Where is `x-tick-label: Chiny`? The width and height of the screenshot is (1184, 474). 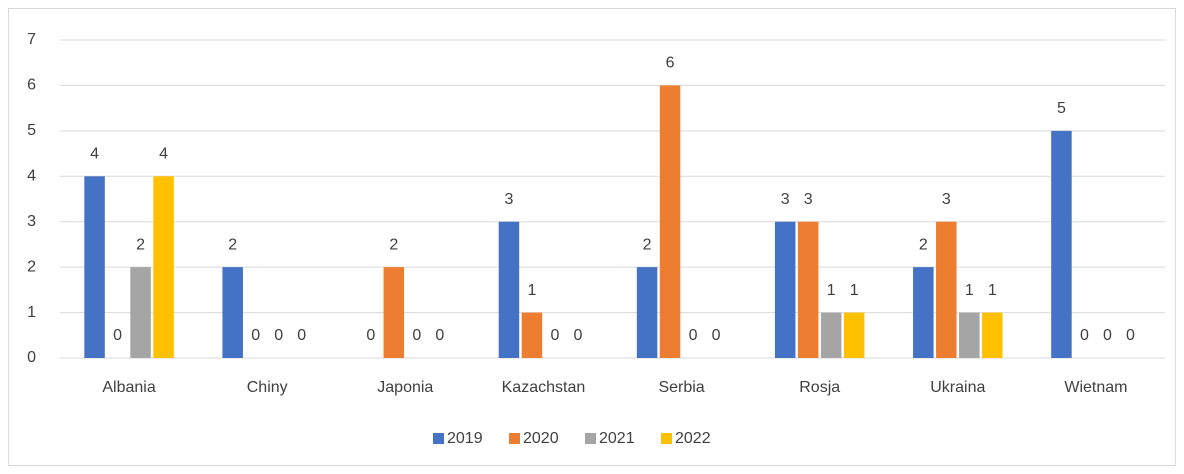 x-tick-label: Chiny is located at coordinates (267, 387).